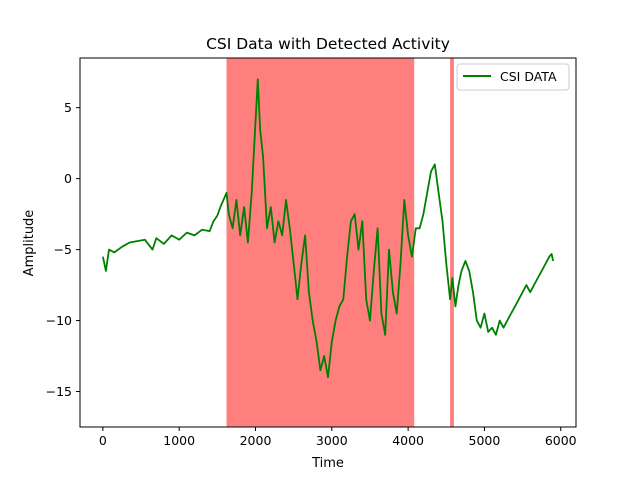 The height and width of the screenshot is (480, 640). What do you see at coordinates (327, 463) in the screenshot?
I see `x-axis-label: Time` at bounding box center [327, 463].